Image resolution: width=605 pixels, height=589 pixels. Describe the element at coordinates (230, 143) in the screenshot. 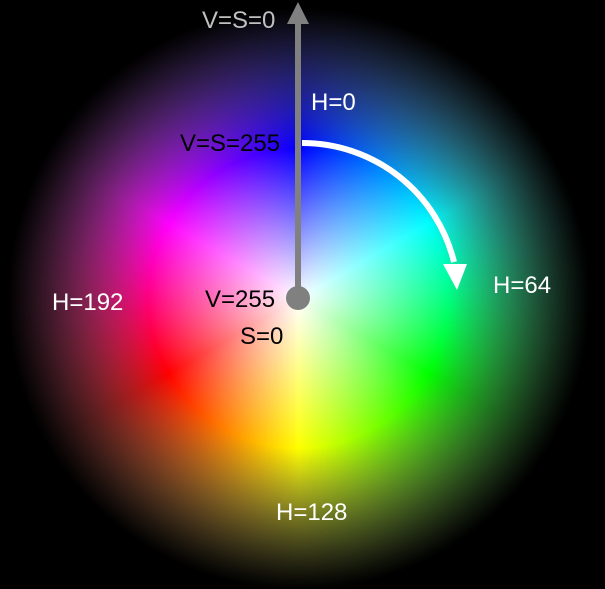

I see `ring-vs-label: V=S=255` at that location.